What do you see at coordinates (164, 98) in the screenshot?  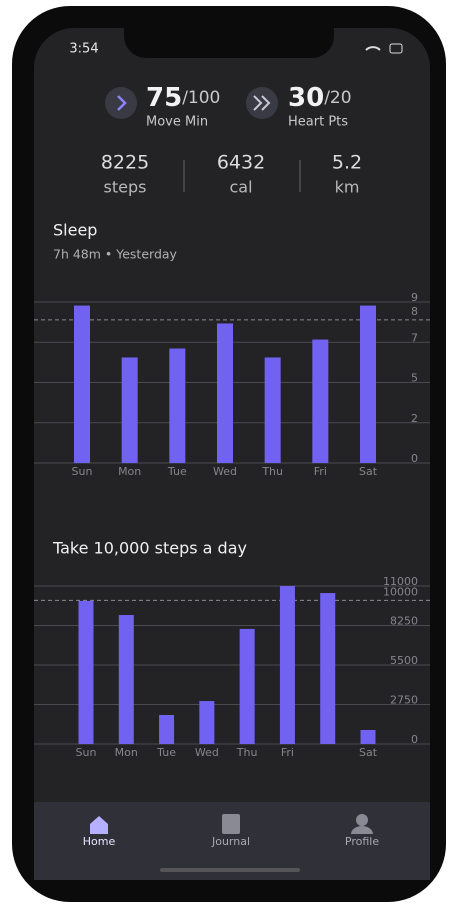 I see `goal-value: 75` at bounding box center [164, 98].